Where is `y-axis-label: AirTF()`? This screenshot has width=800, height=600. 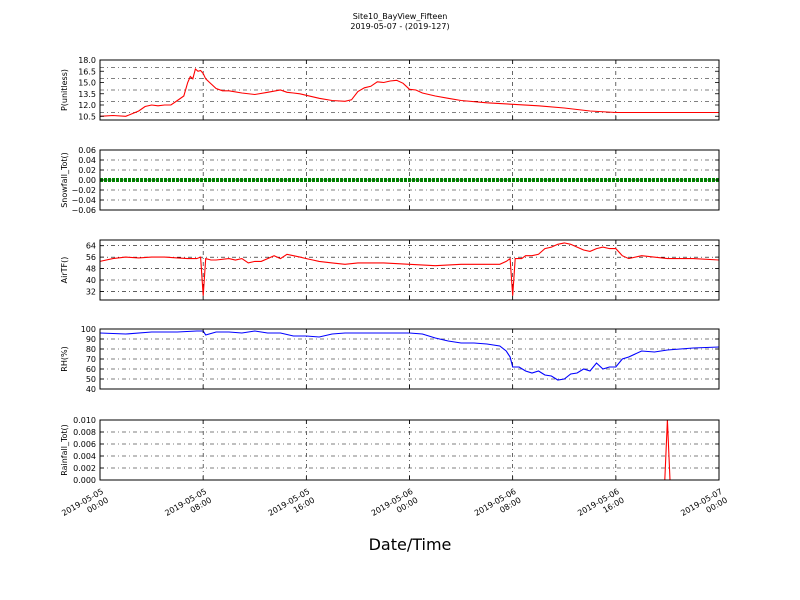 y-axis-label: AirTF() is located at coordinates (64, 270).